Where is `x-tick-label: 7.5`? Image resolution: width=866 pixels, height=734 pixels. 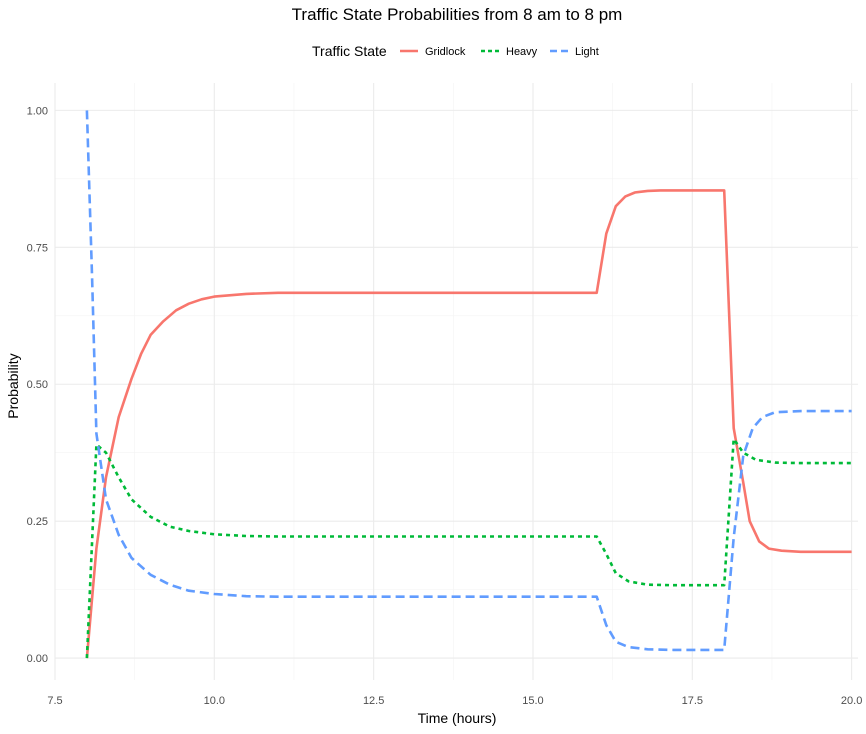 x-tick-label: 7.5 is located at coordinates (54, 701).